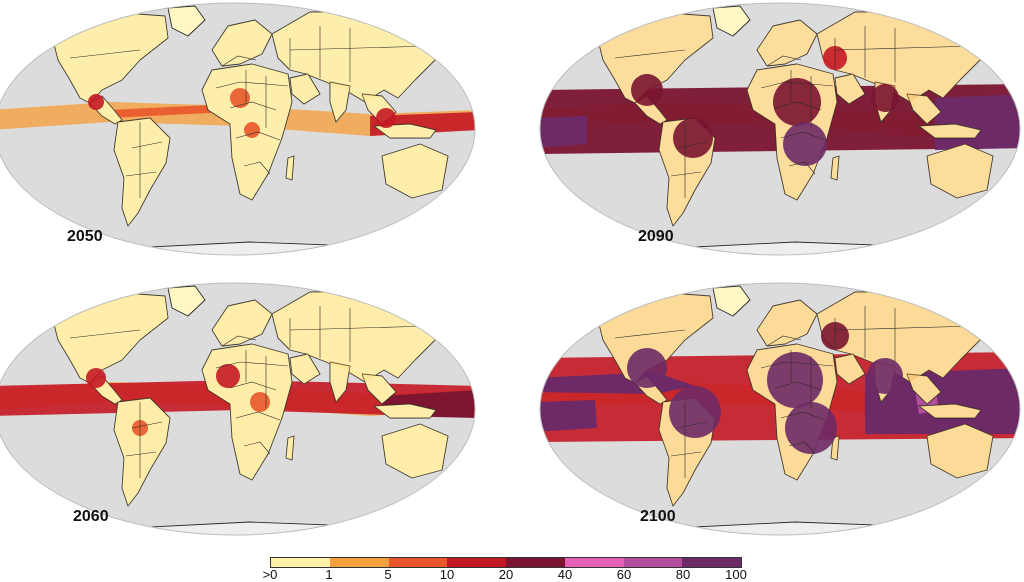 The width and height of the screenshot is (1024, 582). I want to click on color-legend: >0 1 5 10 20 40 60 80 100, so click(505, 567).